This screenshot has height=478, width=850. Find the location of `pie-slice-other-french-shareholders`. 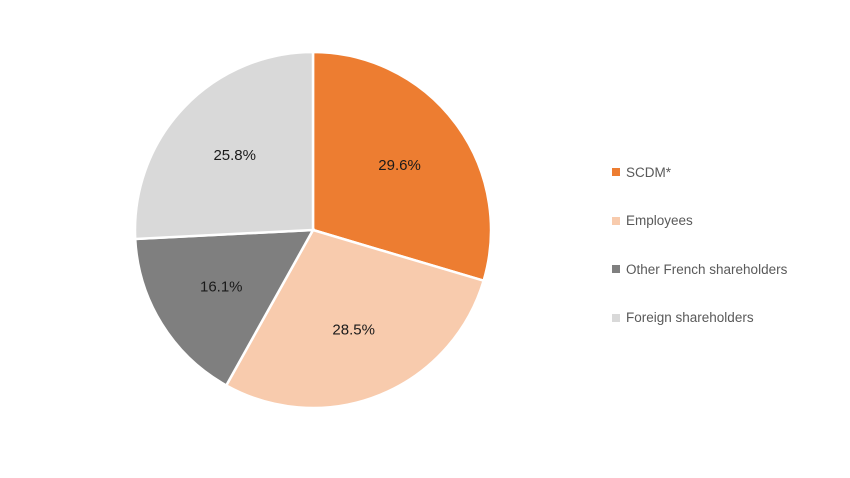

pie-slice-other-french-shareholders is located at coordinates (224, 308).